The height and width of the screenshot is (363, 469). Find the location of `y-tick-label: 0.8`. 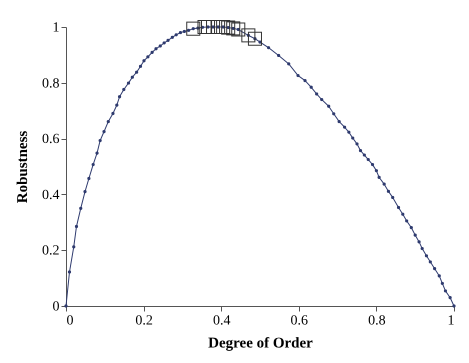

y-tick-label: 0.8 is located at coordinates (51, 84).